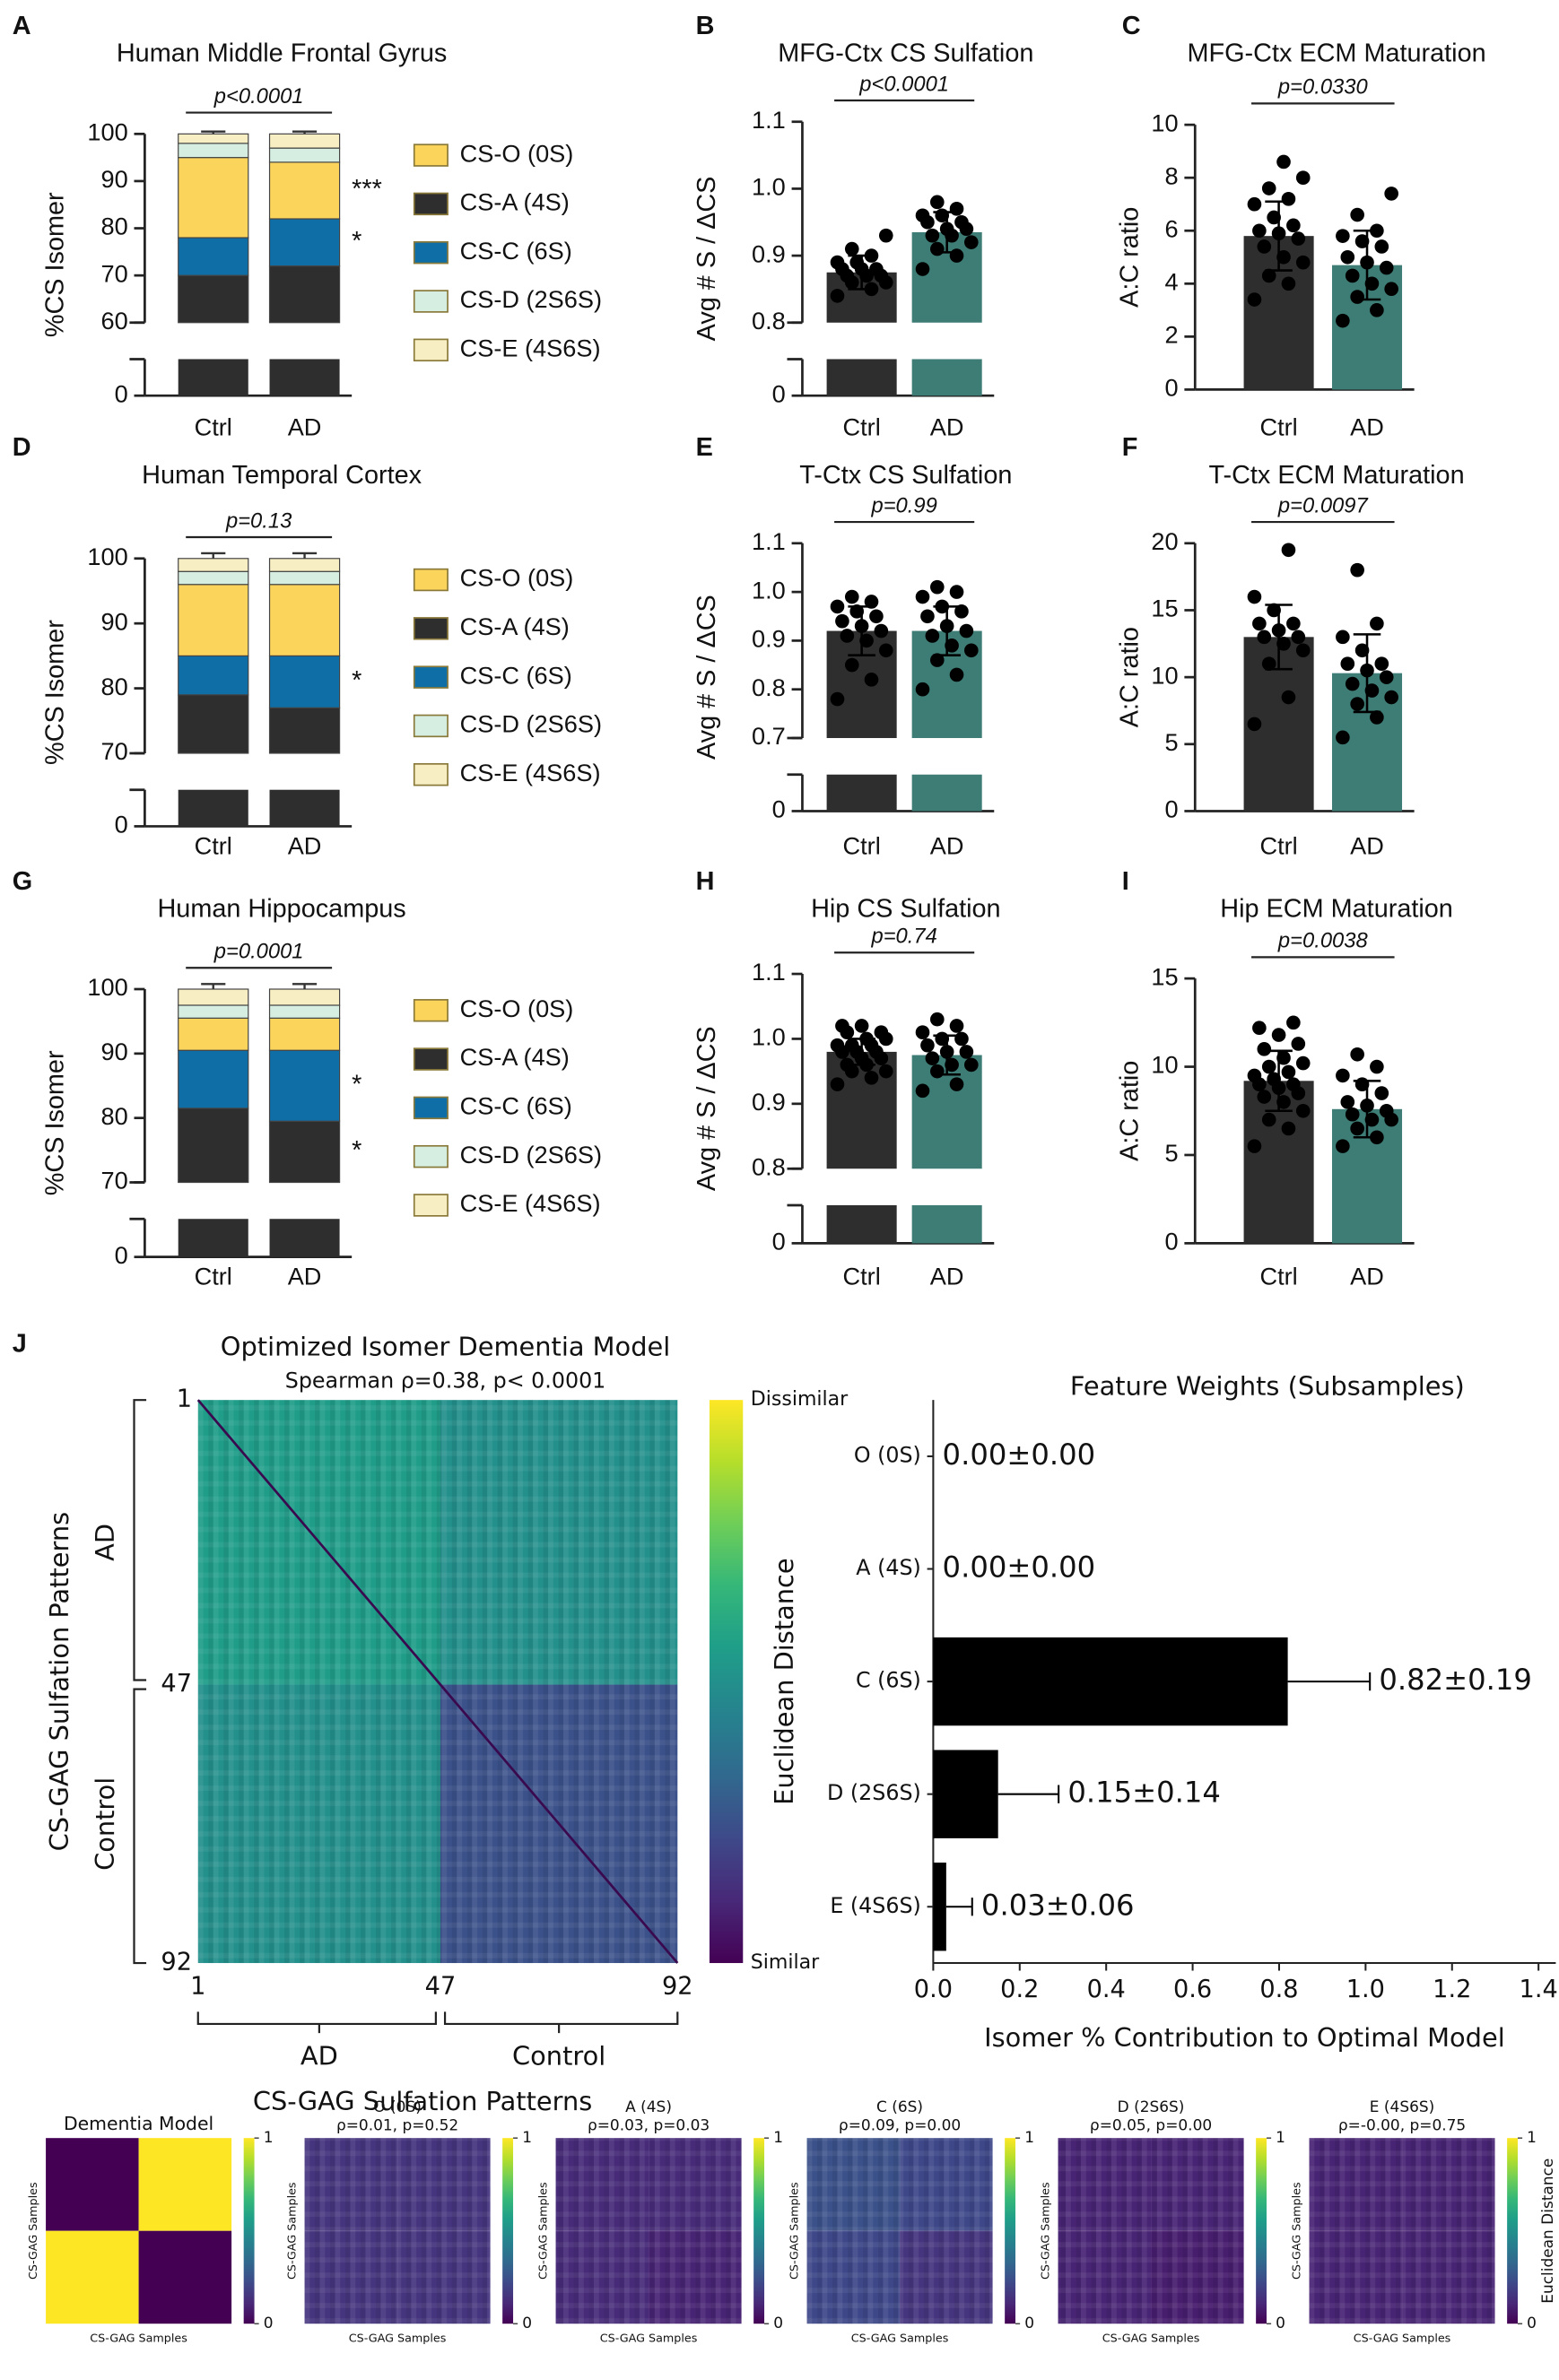  What do you see at coordinates (900, 2338) in the screenshot?
I see `x-axis-label: CS-GAG Samples` at bounding box center [900, 2338].